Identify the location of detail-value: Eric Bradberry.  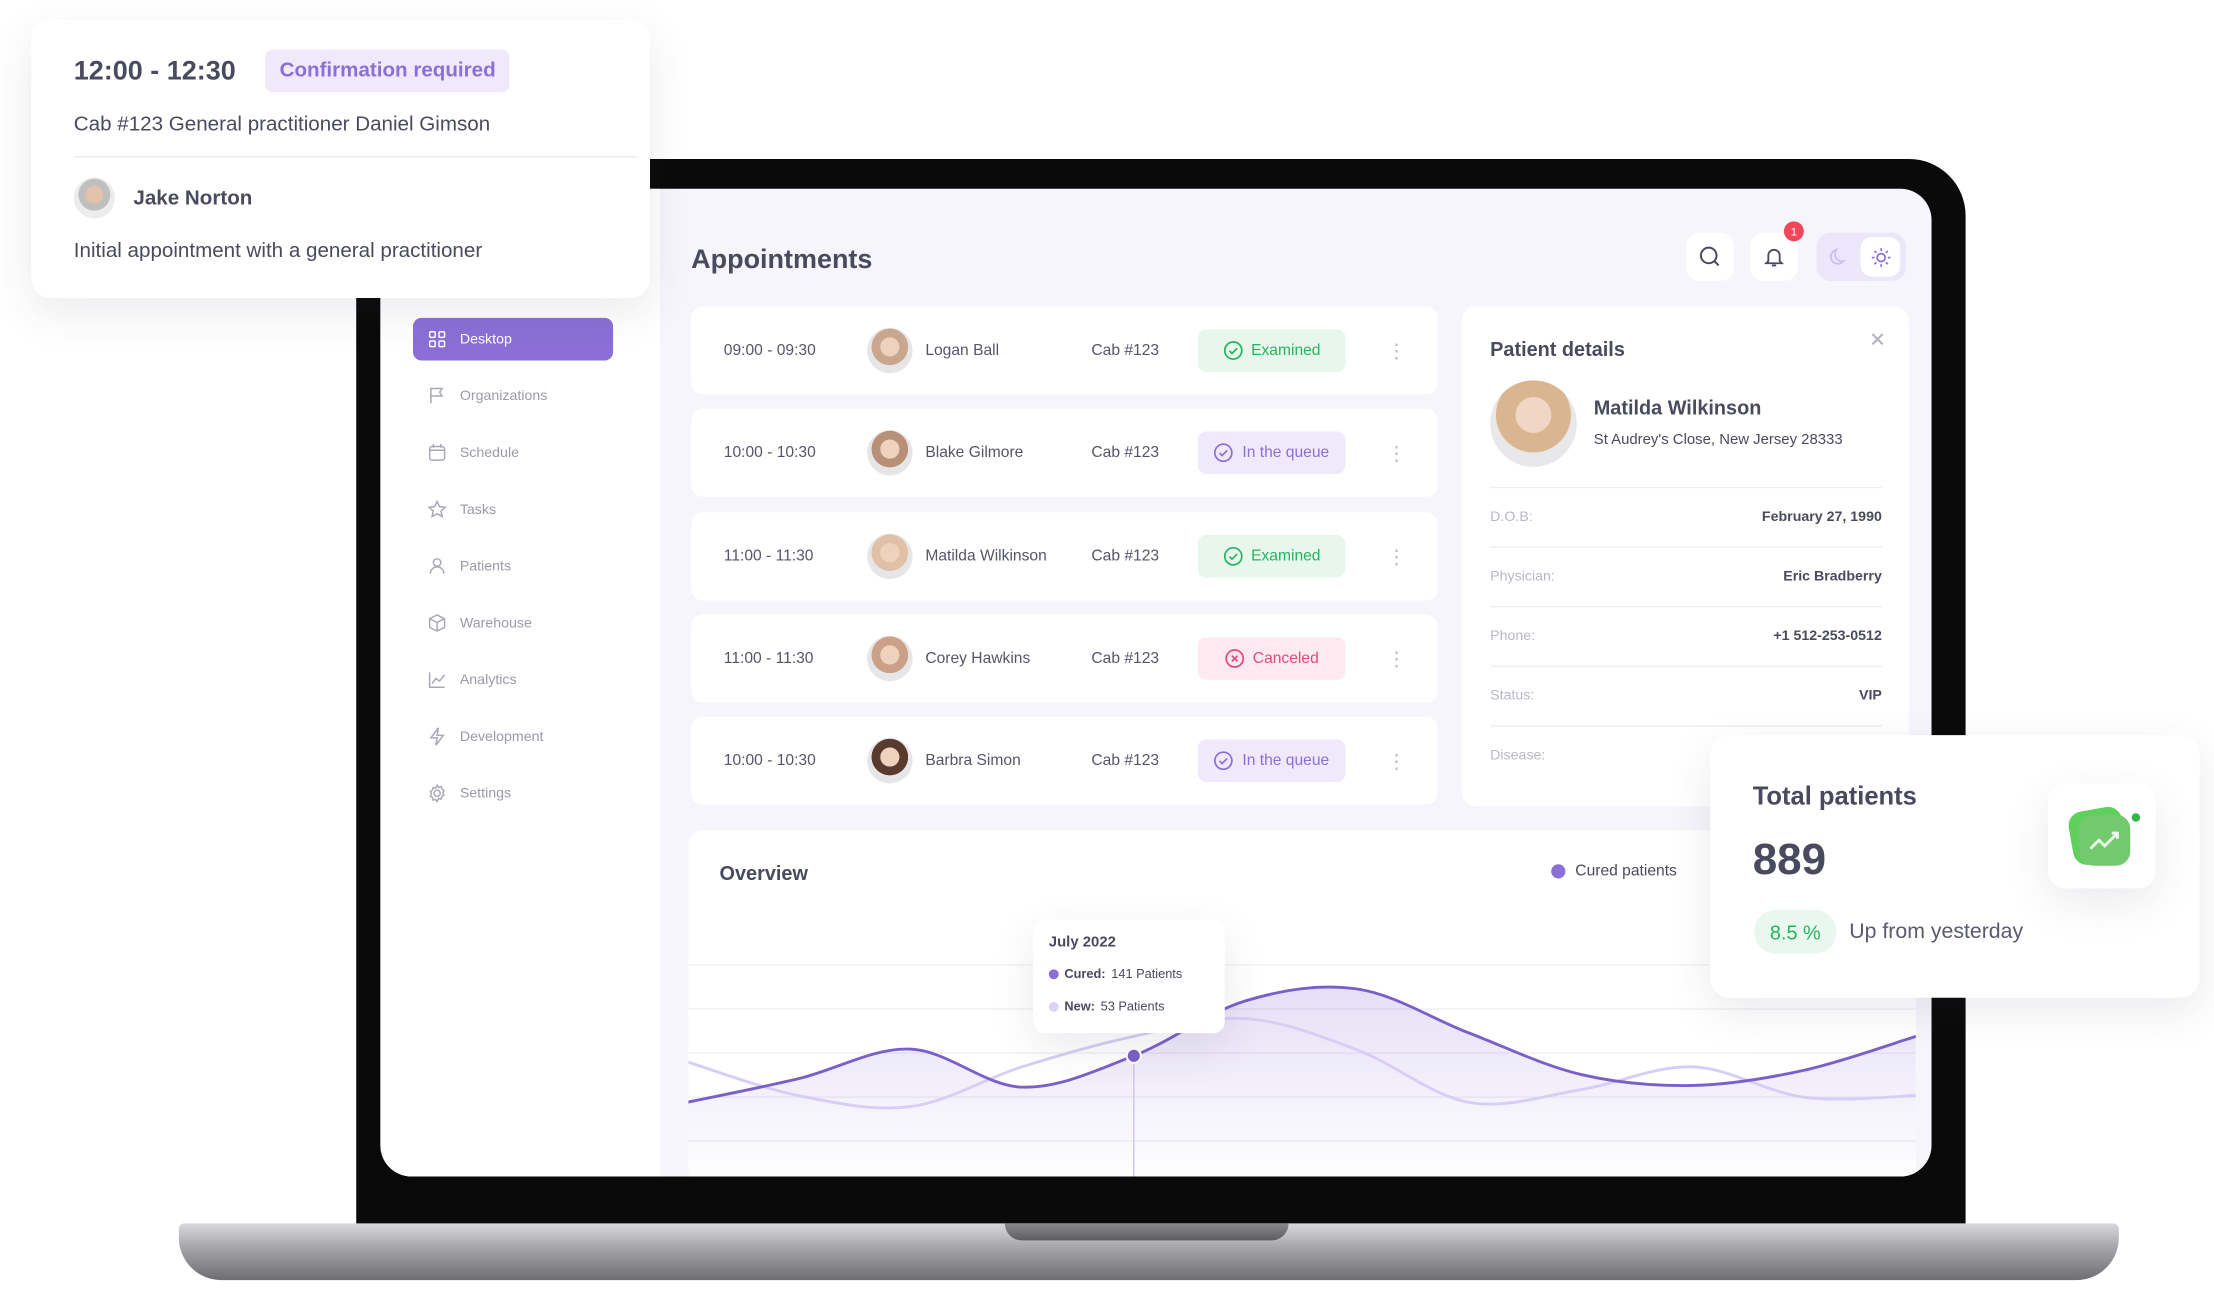
(1832, 577).